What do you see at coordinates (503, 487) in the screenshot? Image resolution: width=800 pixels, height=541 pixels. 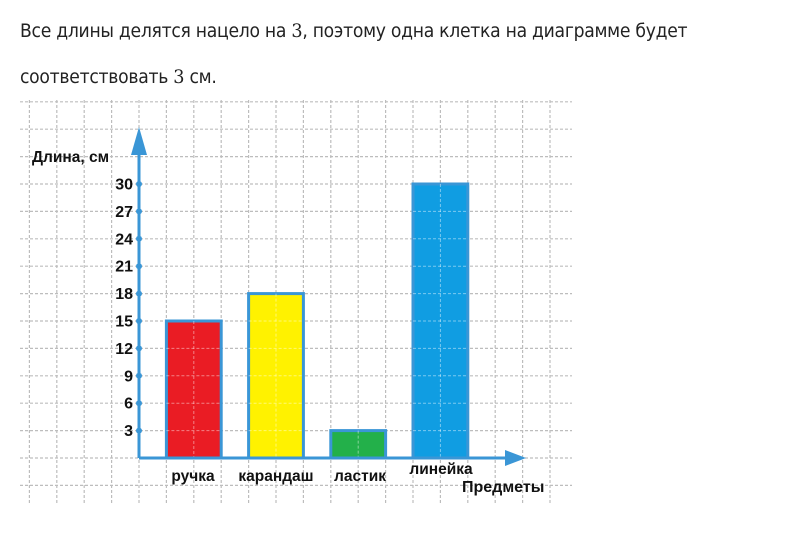 I see `x-axis-title: Предметы` at bounding box center [503, 487].